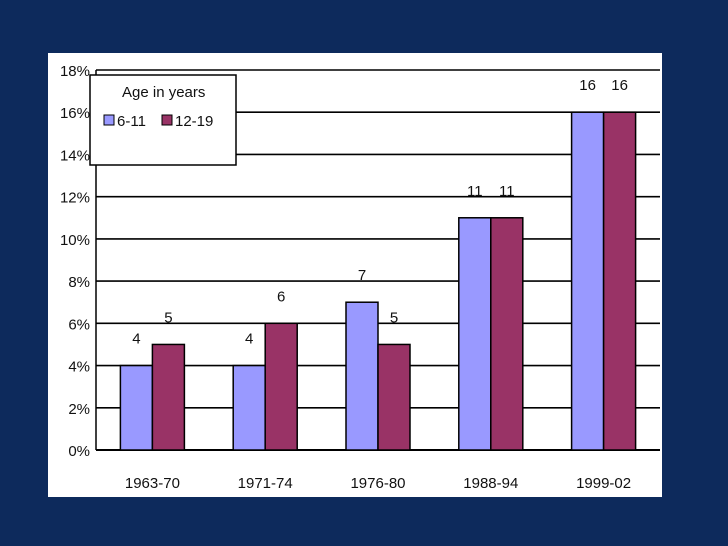  What do you see at coordinates (603, 483) in the screenshot?
I see `x-tick-label: 1999-02` at bounding box center [603, 483].